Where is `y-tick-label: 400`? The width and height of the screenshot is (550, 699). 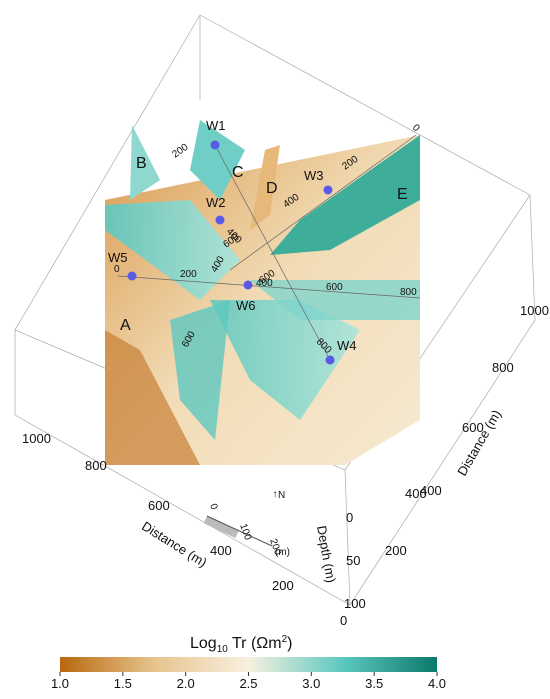
y-tick-label: 400 is located at coordinates (431, 490).